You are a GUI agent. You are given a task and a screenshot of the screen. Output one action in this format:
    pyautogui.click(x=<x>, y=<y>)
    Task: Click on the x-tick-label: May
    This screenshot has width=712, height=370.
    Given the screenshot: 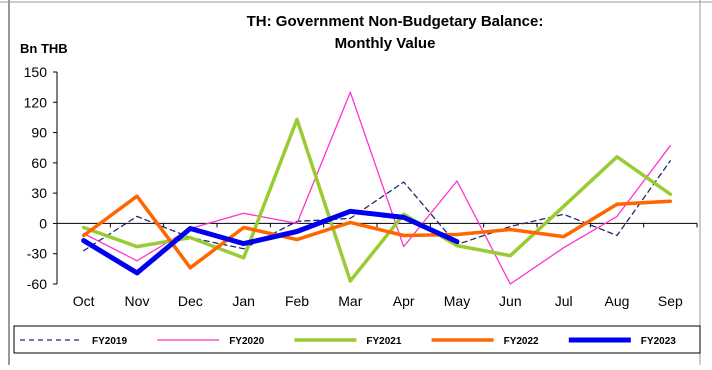 What is the action you would take?
    pyautogui.click(x=457, y=301)
    